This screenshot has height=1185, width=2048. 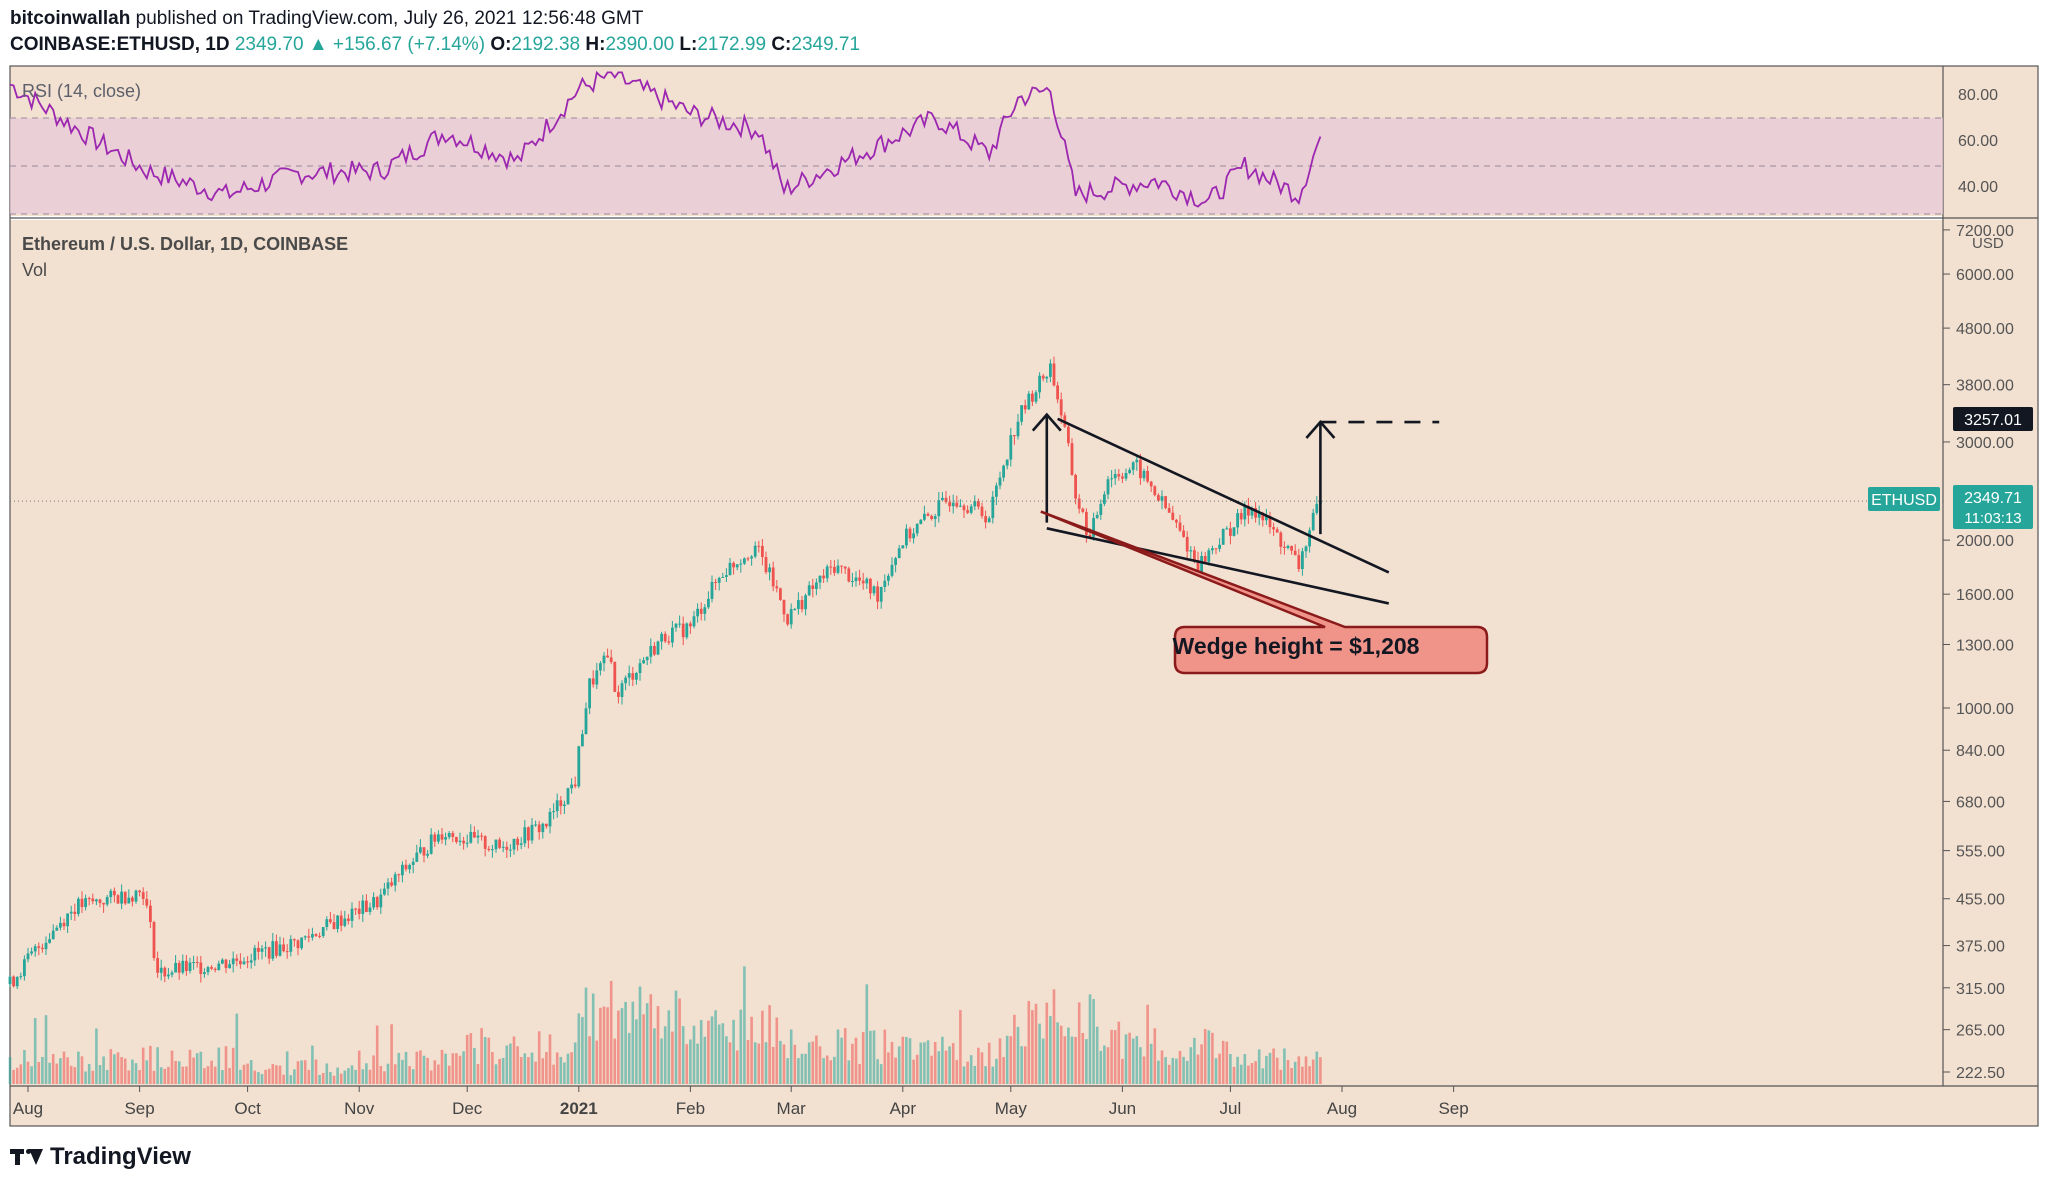 What do you see at coordinates (976, 142) in the screenshot?
I see `rsi-indicator` at bounding box center [976, 142].